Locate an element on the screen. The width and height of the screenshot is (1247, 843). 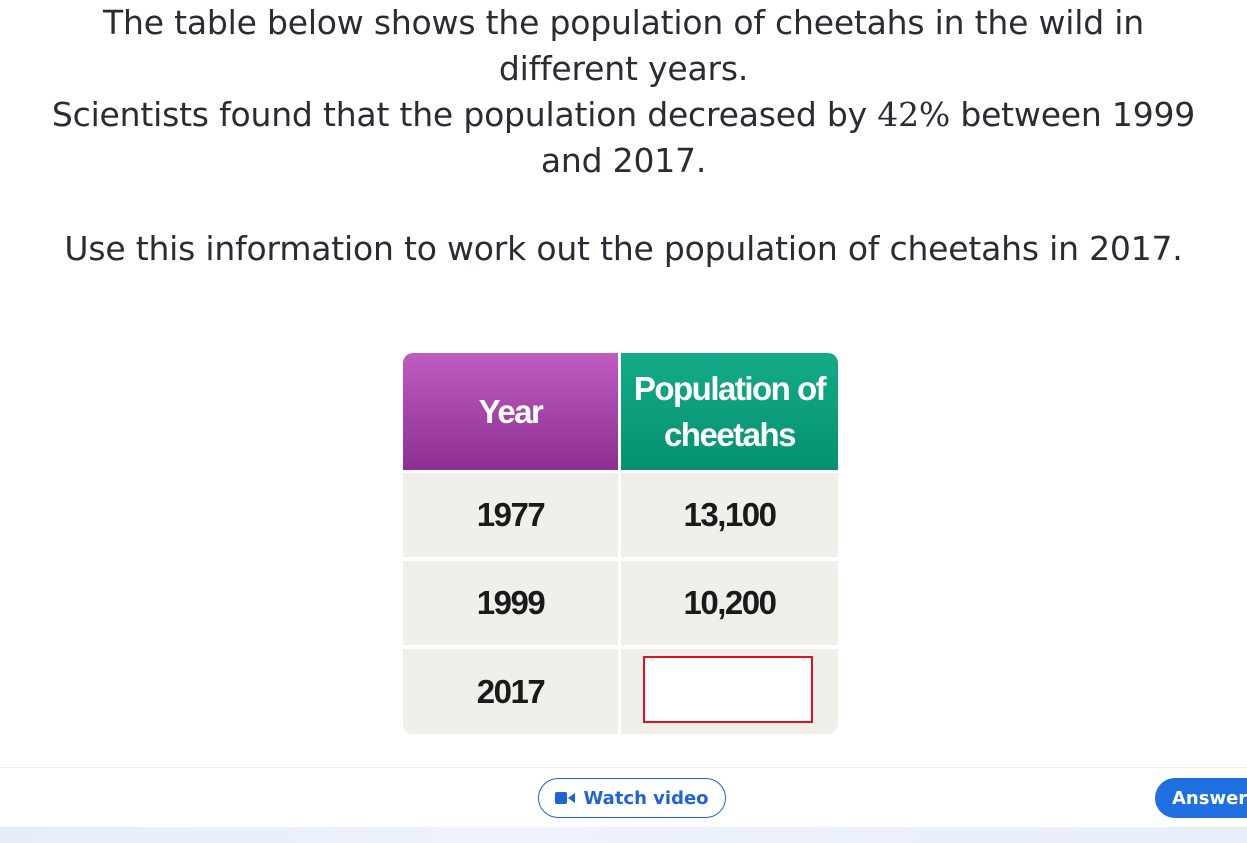
header-population: Population of cheetahs is located at coordinates (729, 411).